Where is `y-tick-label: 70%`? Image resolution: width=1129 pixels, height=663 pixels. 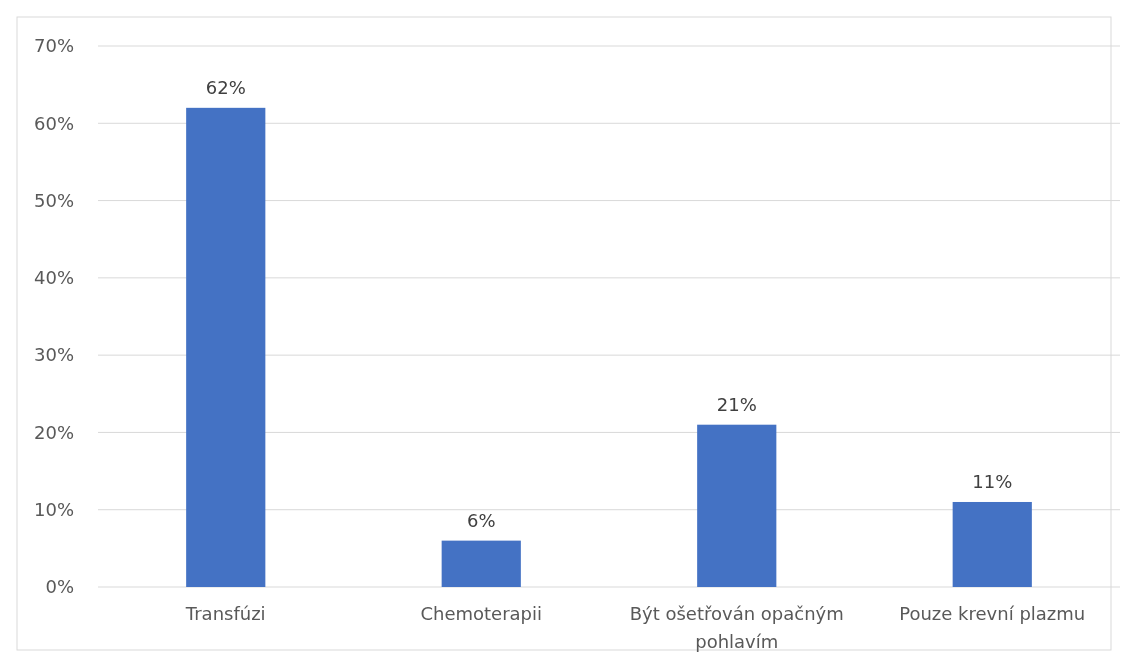
y-tick-label: 70% is located at coordinates (53, 46).